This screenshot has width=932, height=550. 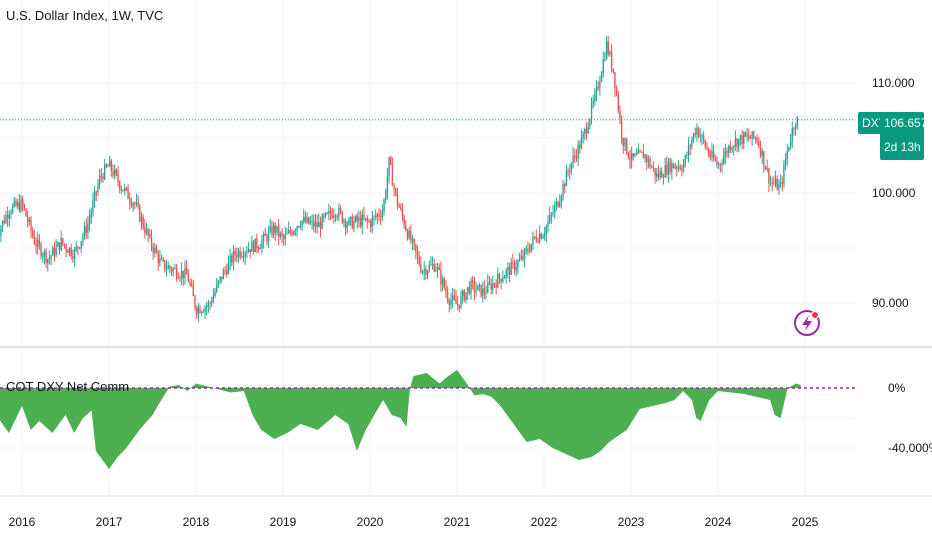 What do you see at coordinates (807, 323) in the screenshot?
I see `lightning-icon` at bounding box center [807, 323].